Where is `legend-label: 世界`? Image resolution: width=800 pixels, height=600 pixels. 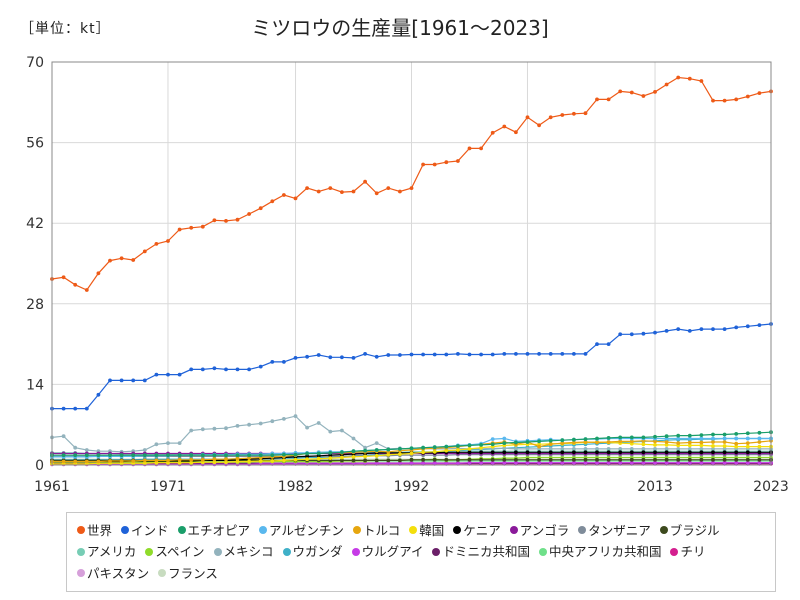 legend-label: 世界 is located at coordinates (100, 530).